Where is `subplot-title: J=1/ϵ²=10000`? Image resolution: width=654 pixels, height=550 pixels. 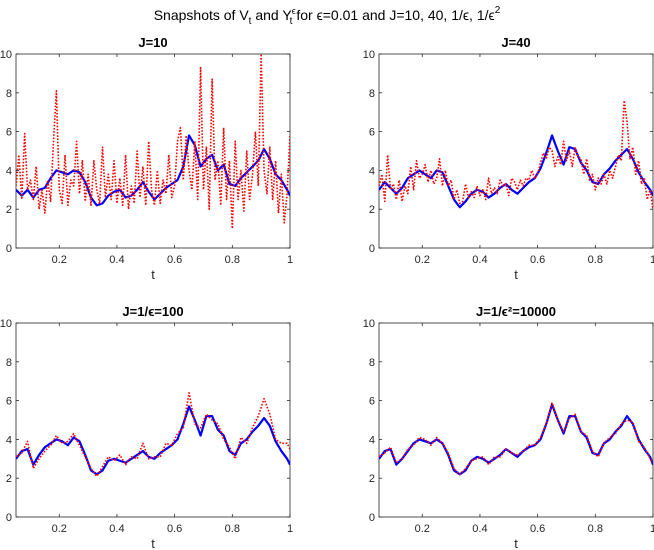 subplot-title: J=1/ϵ²=10000 is located at coordinates (516, 311).